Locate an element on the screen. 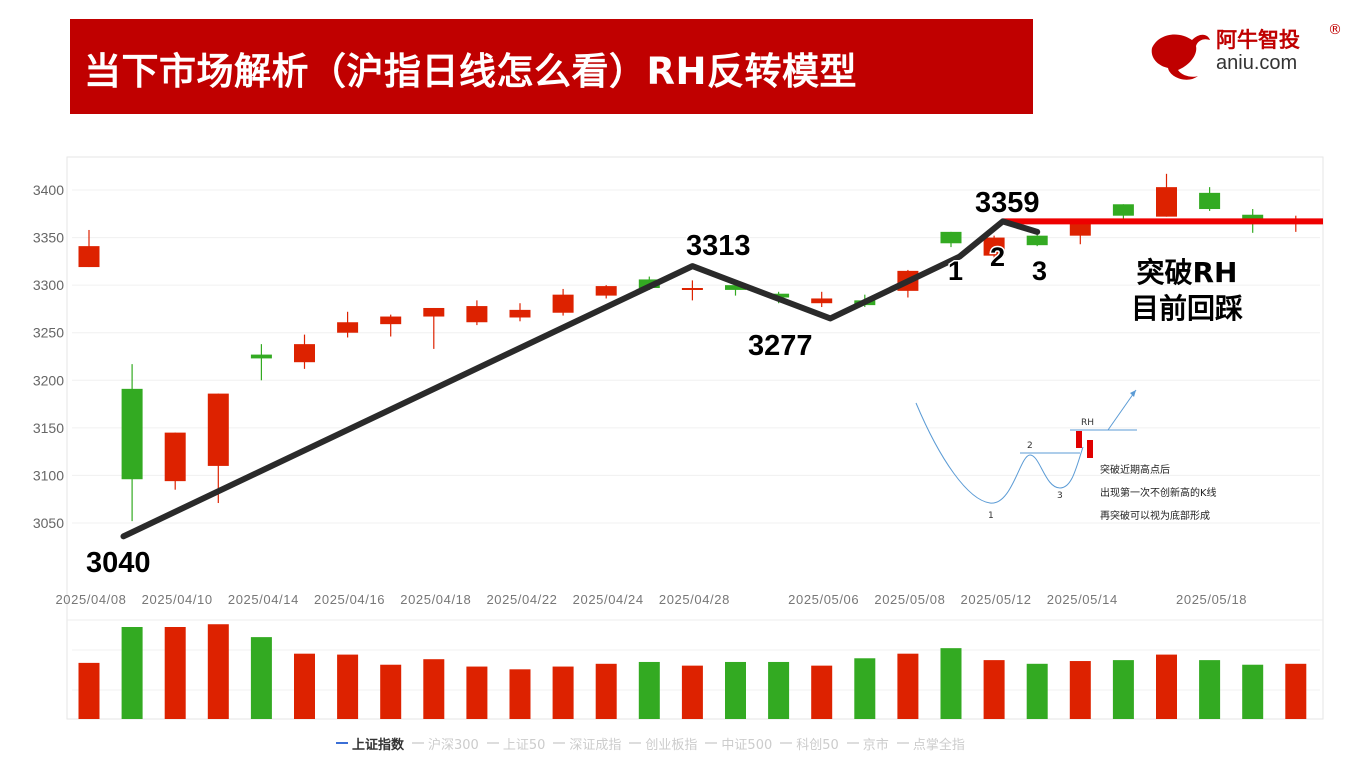 Image resolution: width=1362 pixels, height=773 pixels. x-tick-label: 2025/04/10 is located at coordinates (177, 599).